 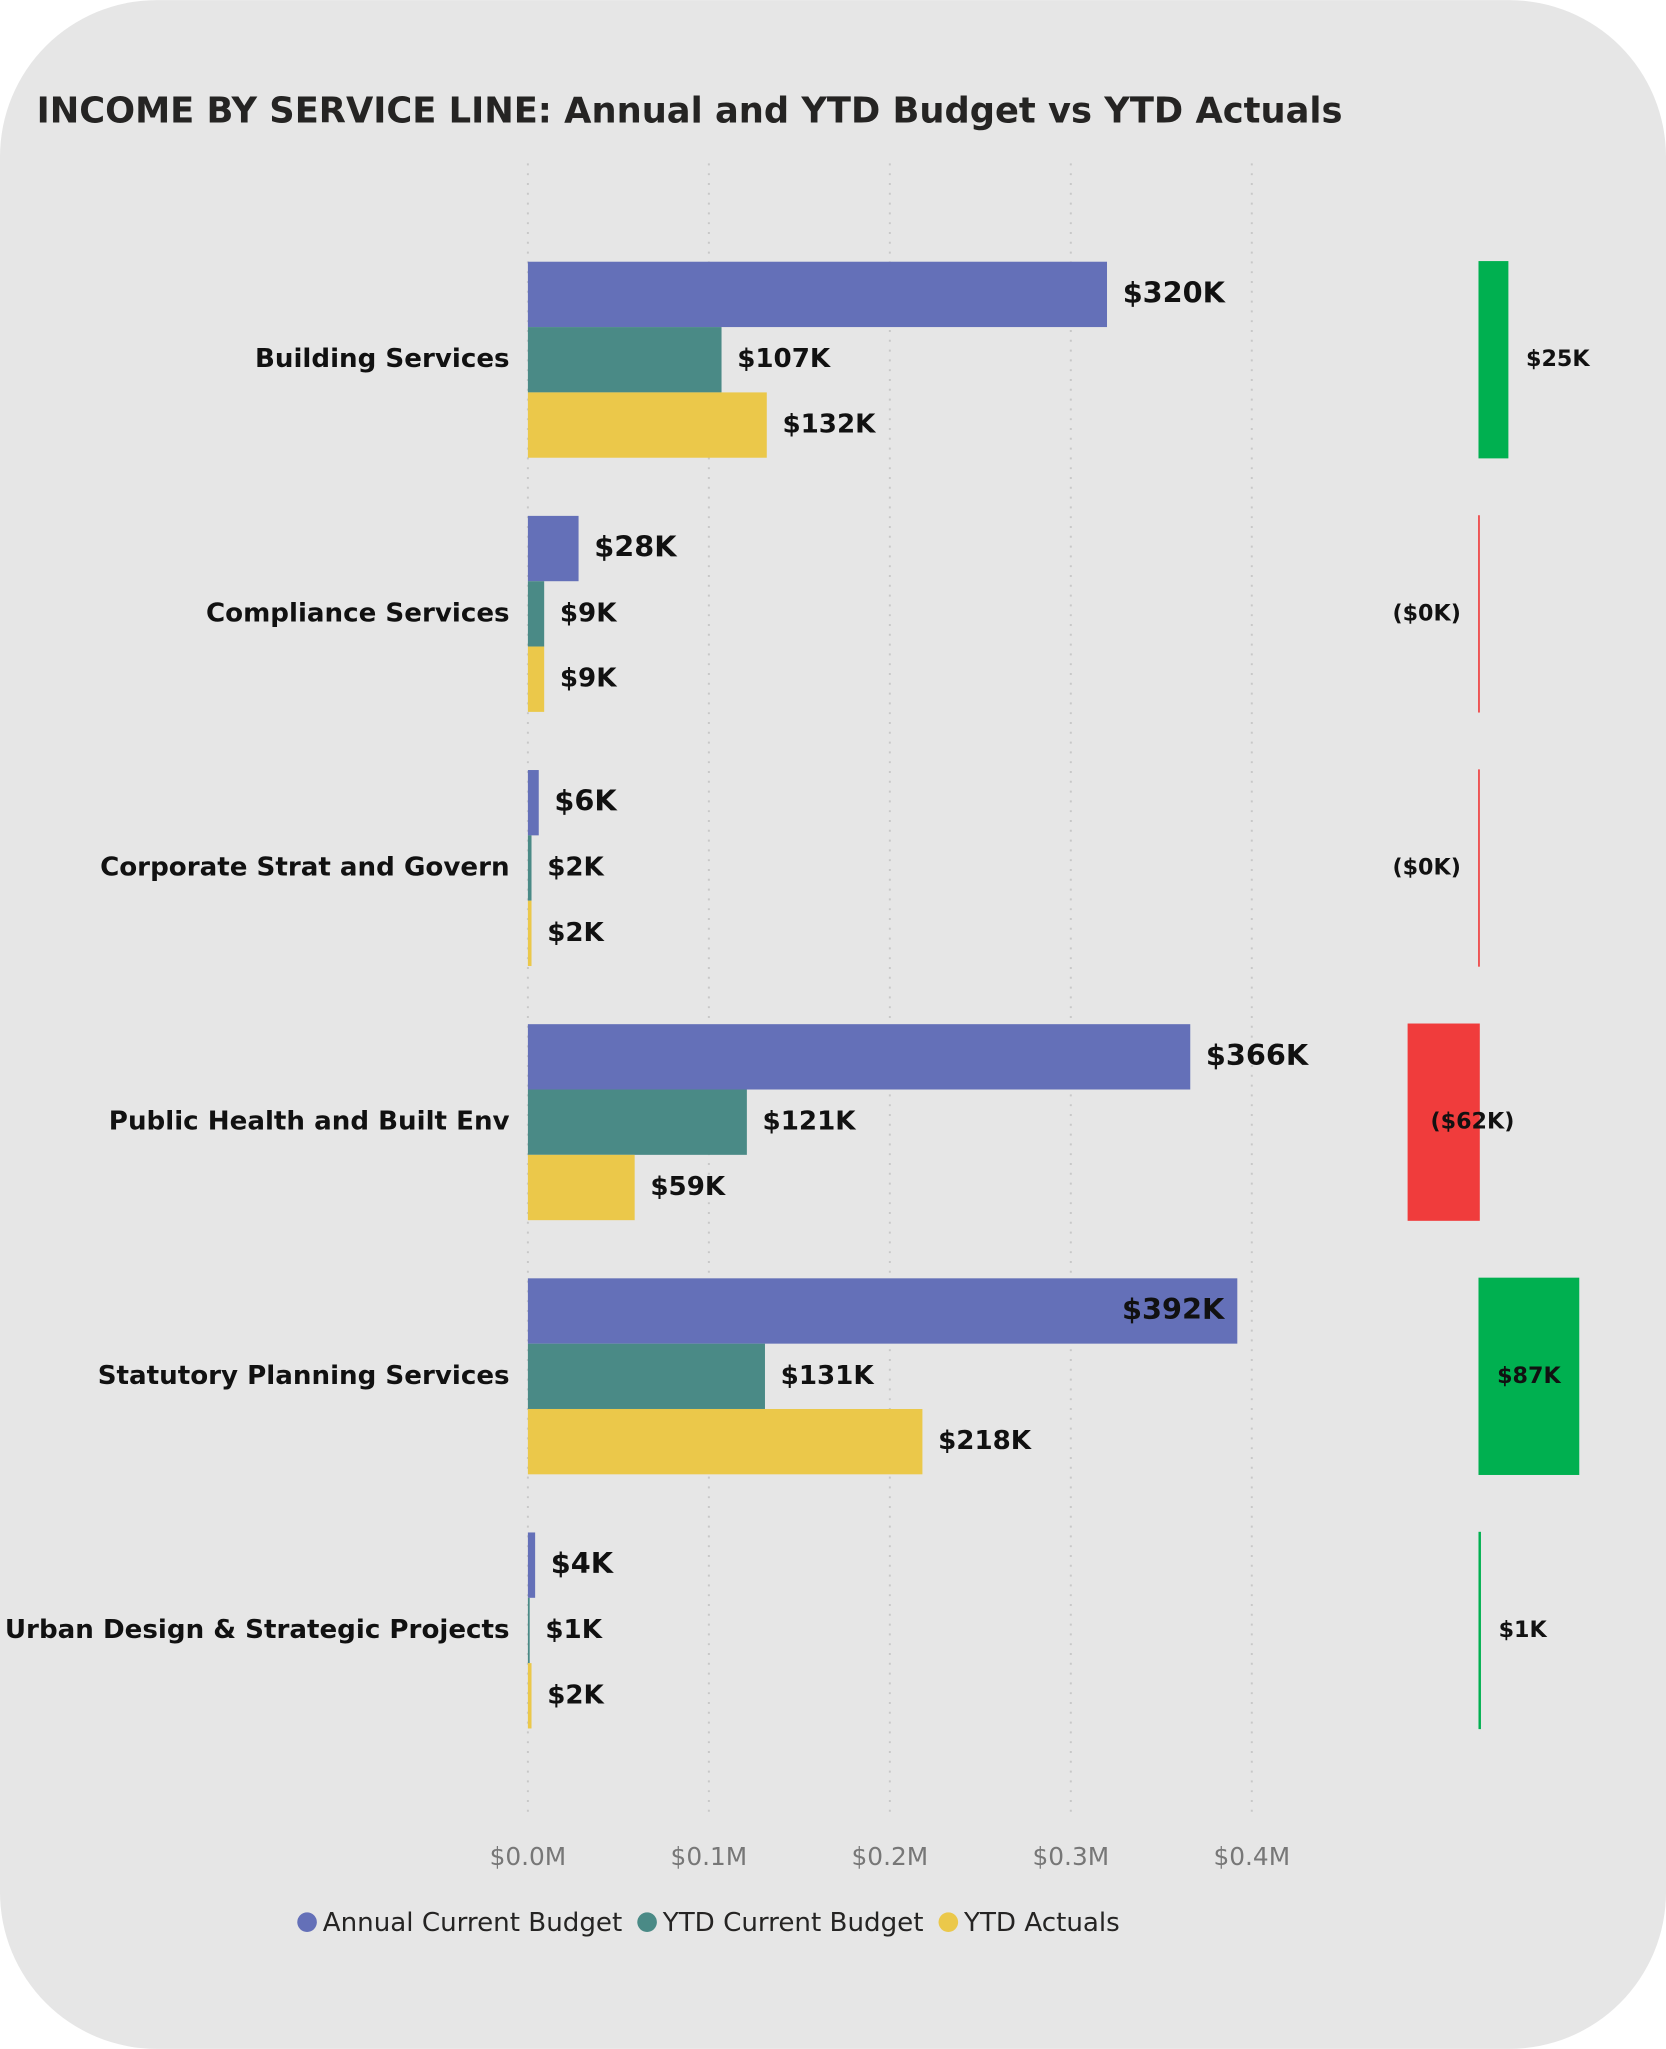 I want to click on data-label: $131K, so click(x=828, y=1376).